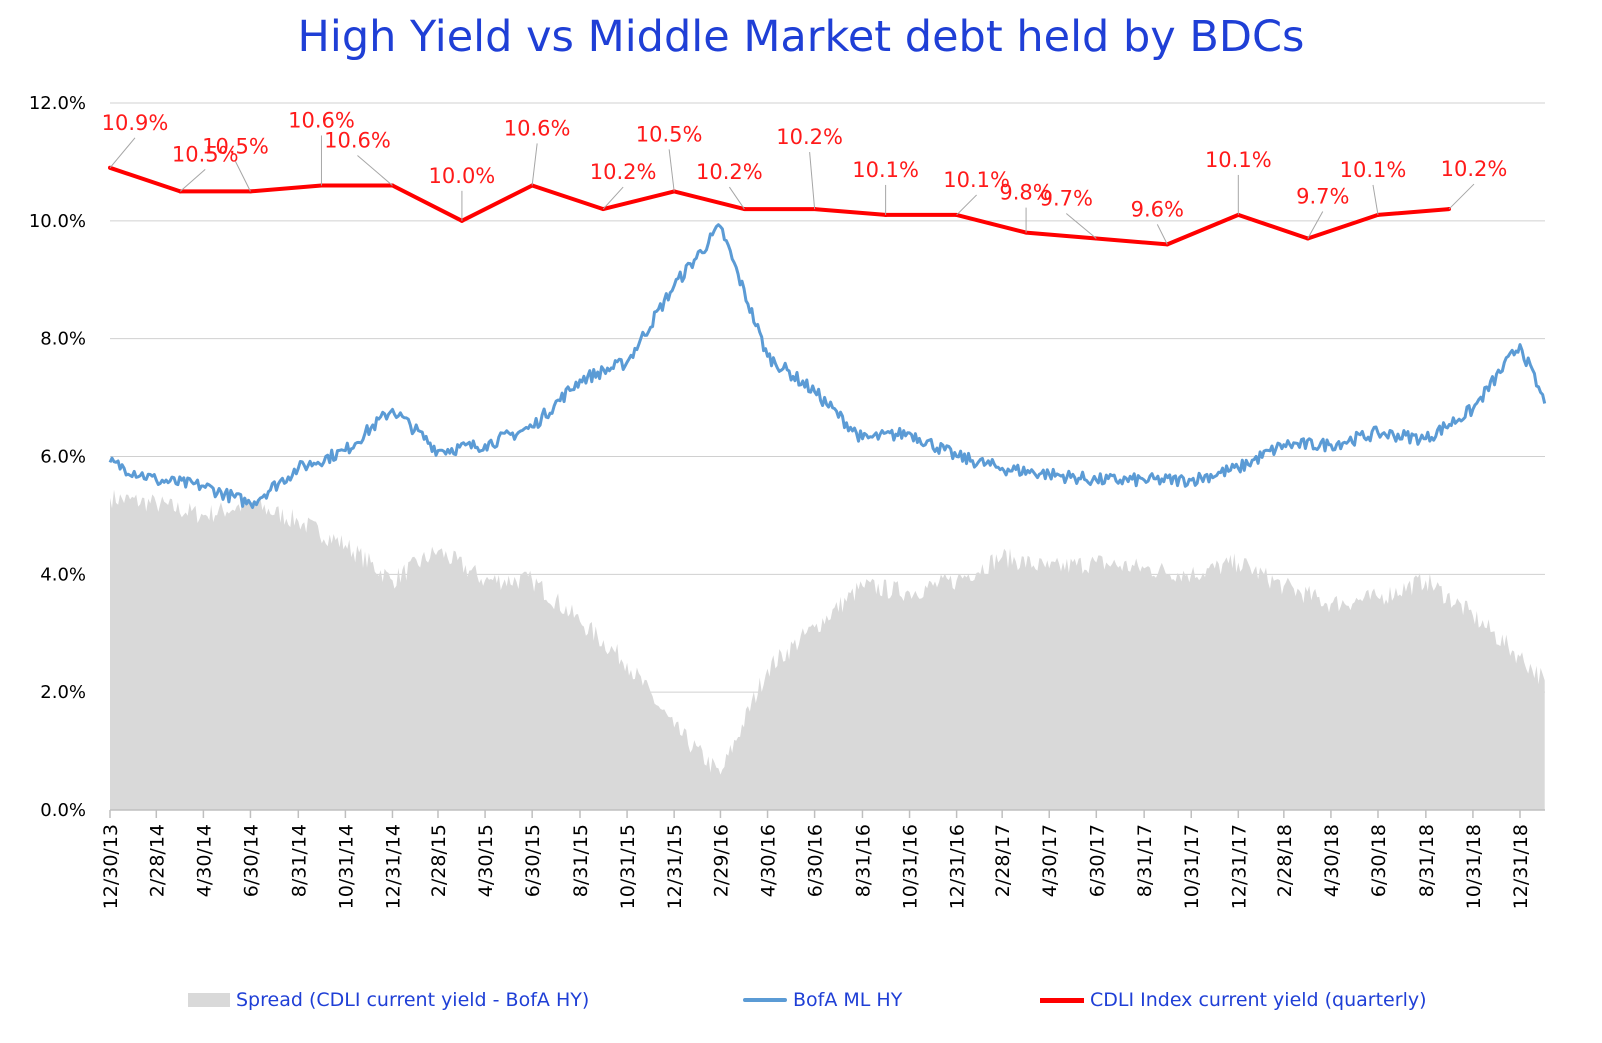 The width and height of the screenshot is (1602, 1043). I want to click on y-tick-label: 8.0%, so click(63, 339).